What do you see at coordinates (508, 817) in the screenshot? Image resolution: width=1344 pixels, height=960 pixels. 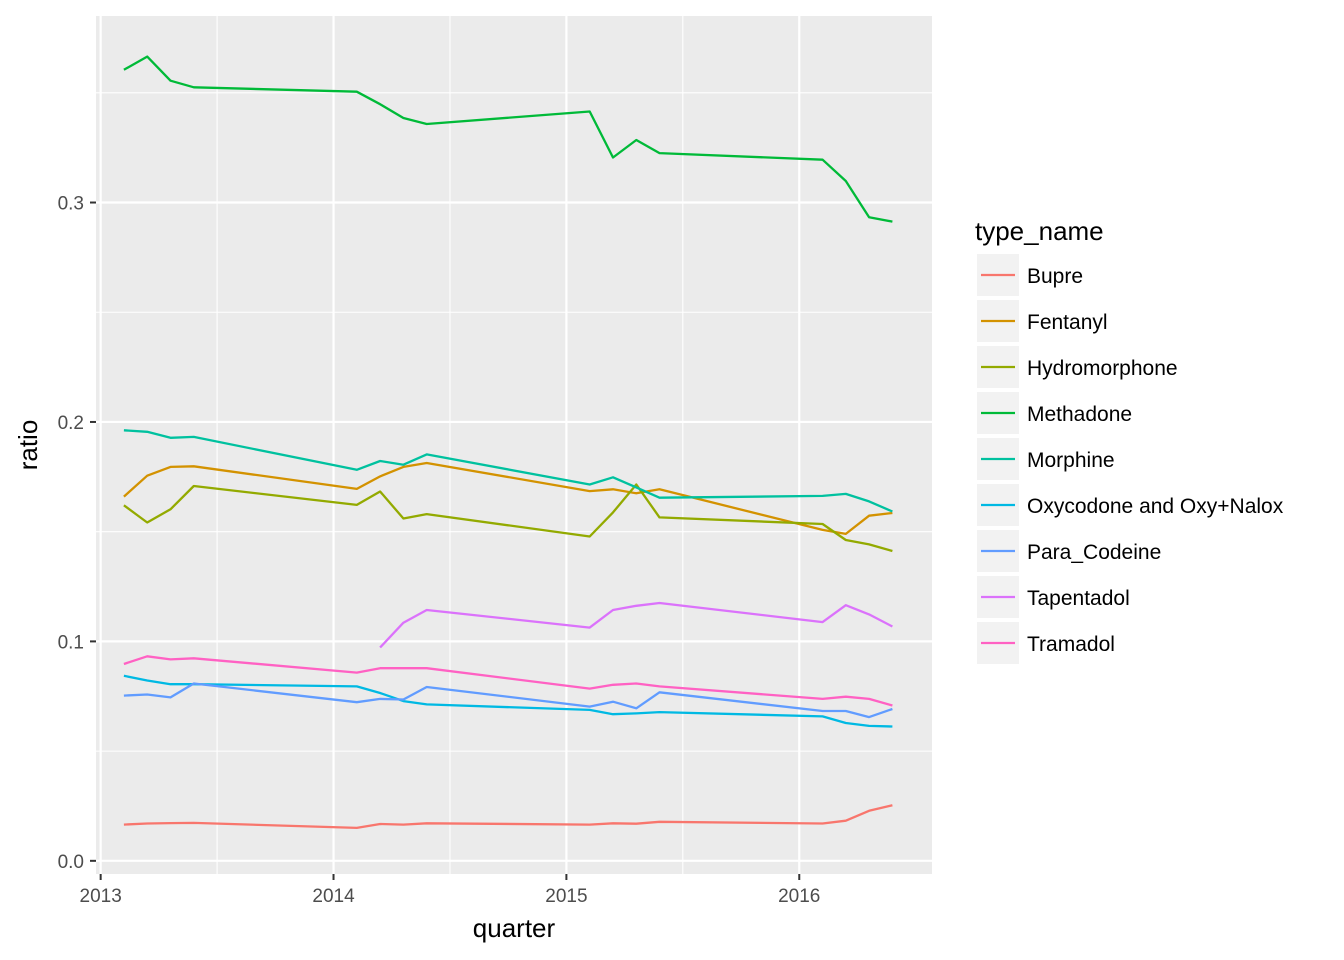 I see `series-line-bupre` at bounding box center [508, 817].